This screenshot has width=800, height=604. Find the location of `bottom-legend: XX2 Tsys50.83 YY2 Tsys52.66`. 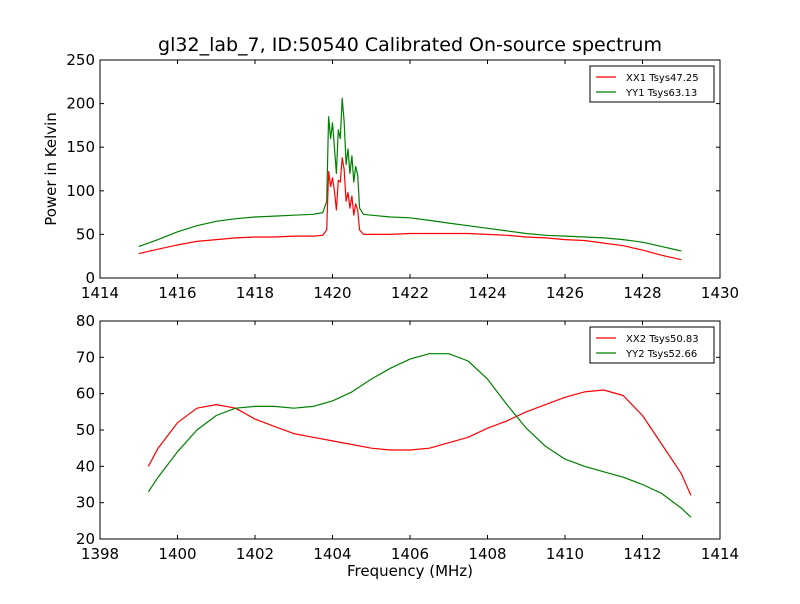

bottom-legend: XX2 Tsys50.83 YY2 Tsys52.66 is located at coordinates (652, 345).